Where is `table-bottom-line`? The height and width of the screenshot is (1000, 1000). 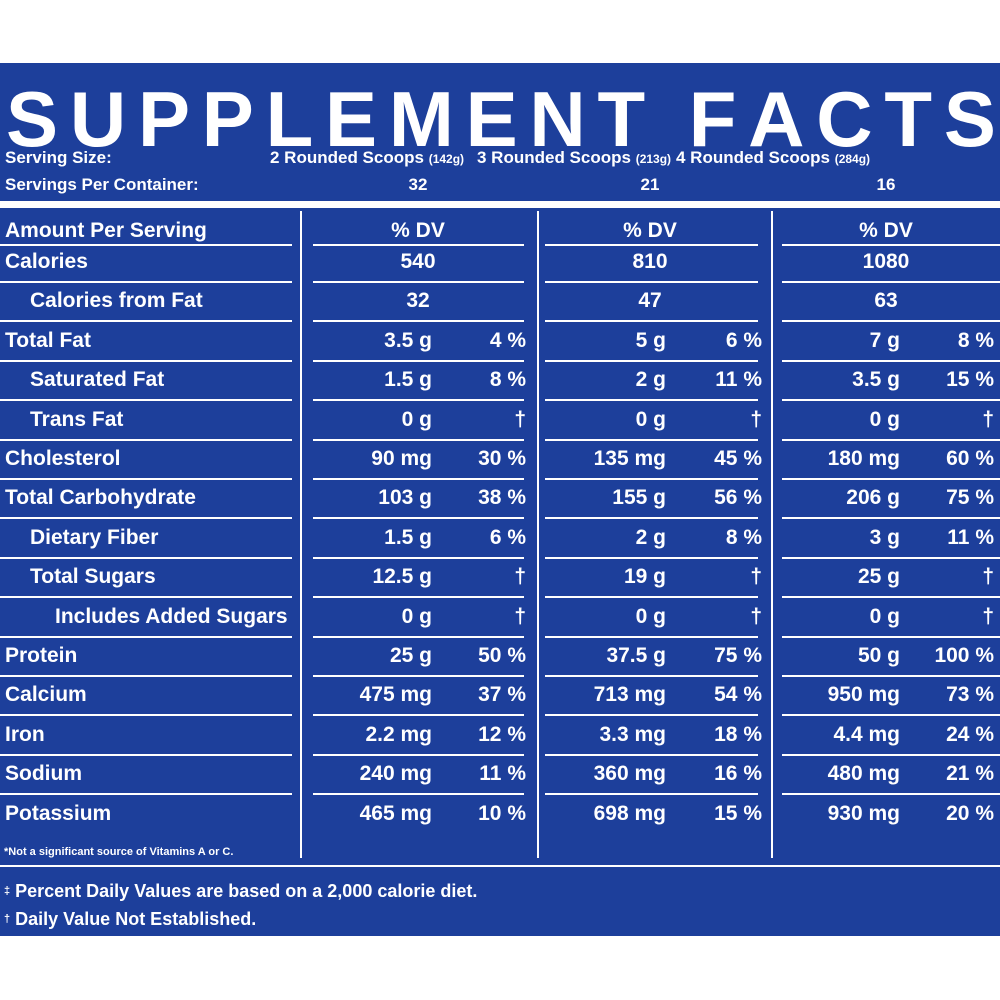 table-bottom-line is located at coordinates (500, 866).